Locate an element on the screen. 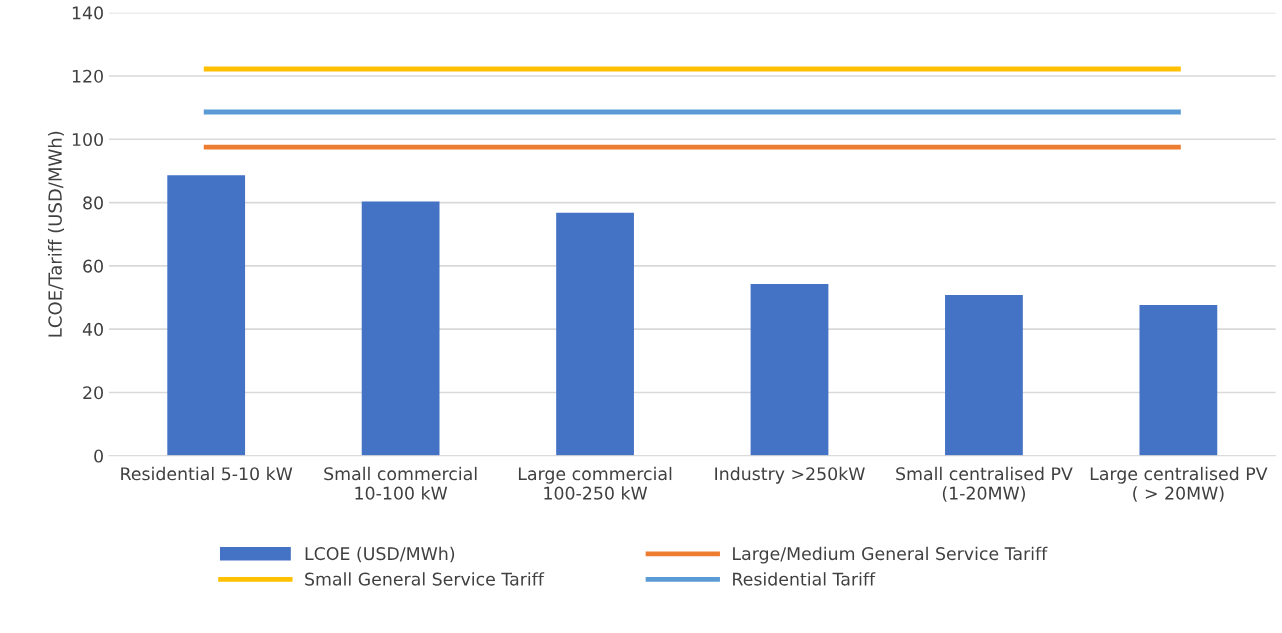 The height and width of the screenshot is (633, 1282). x-tick-label: Large centralised PV ( > 20MW) is located at coordinates (1179, 484).